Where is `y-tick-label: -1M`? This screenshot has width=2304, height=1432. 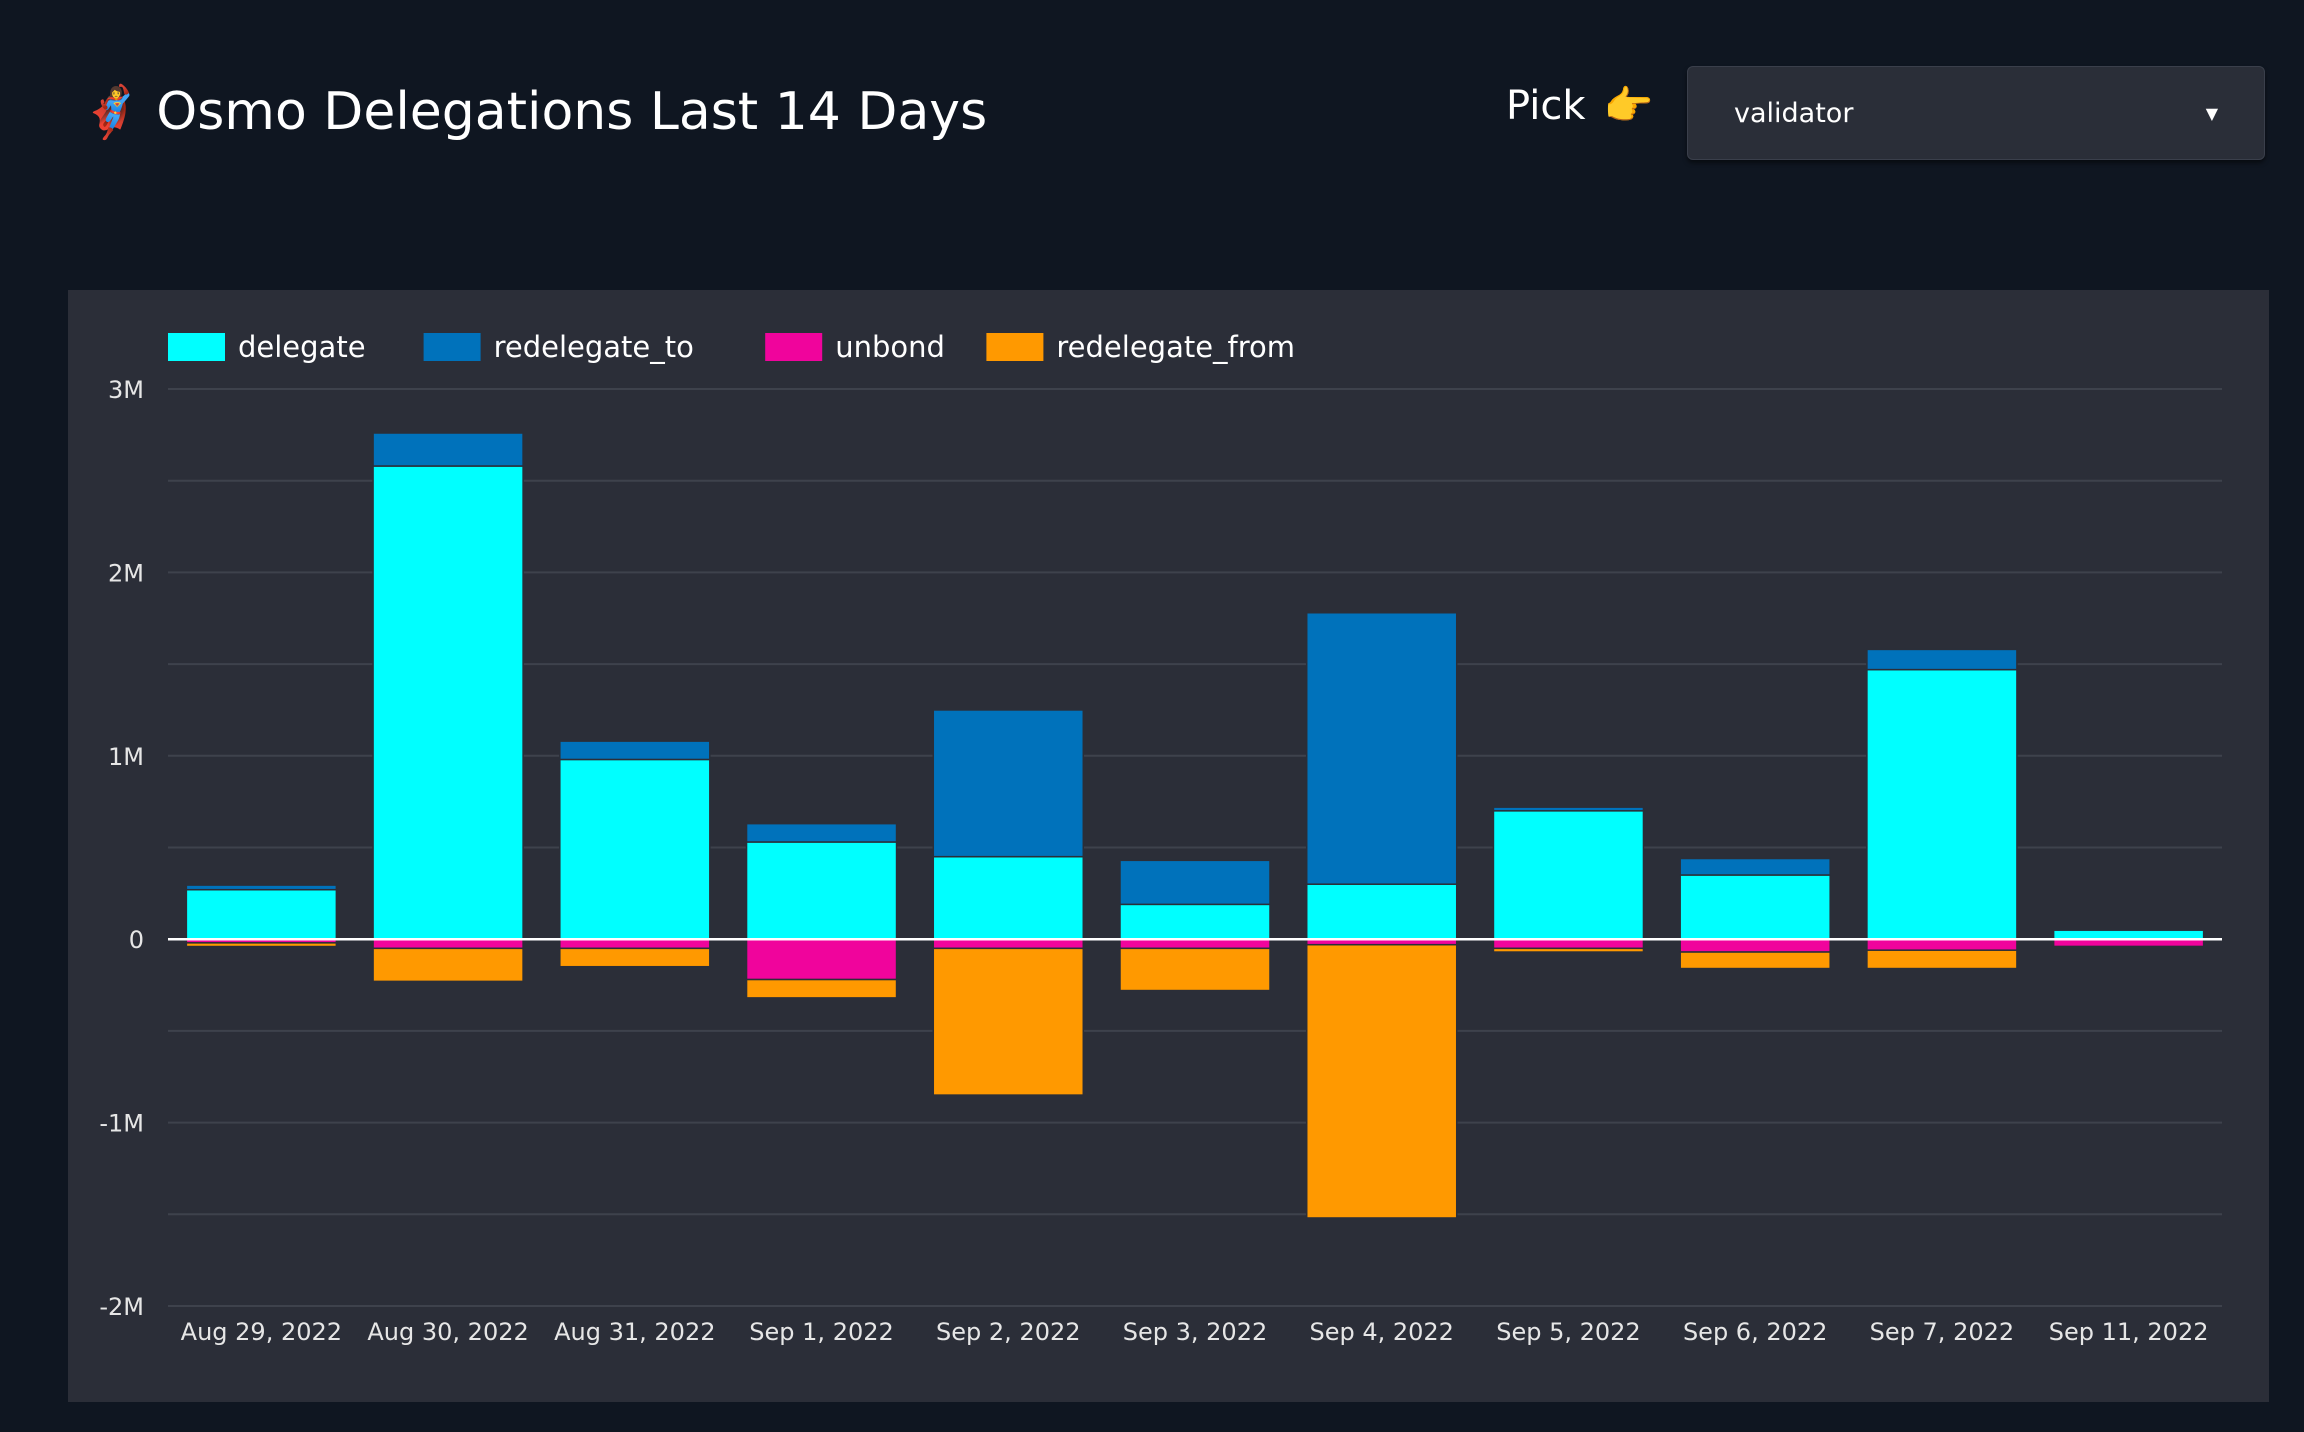
y-tick-label: -1M is located at coordinates (121, 1124).